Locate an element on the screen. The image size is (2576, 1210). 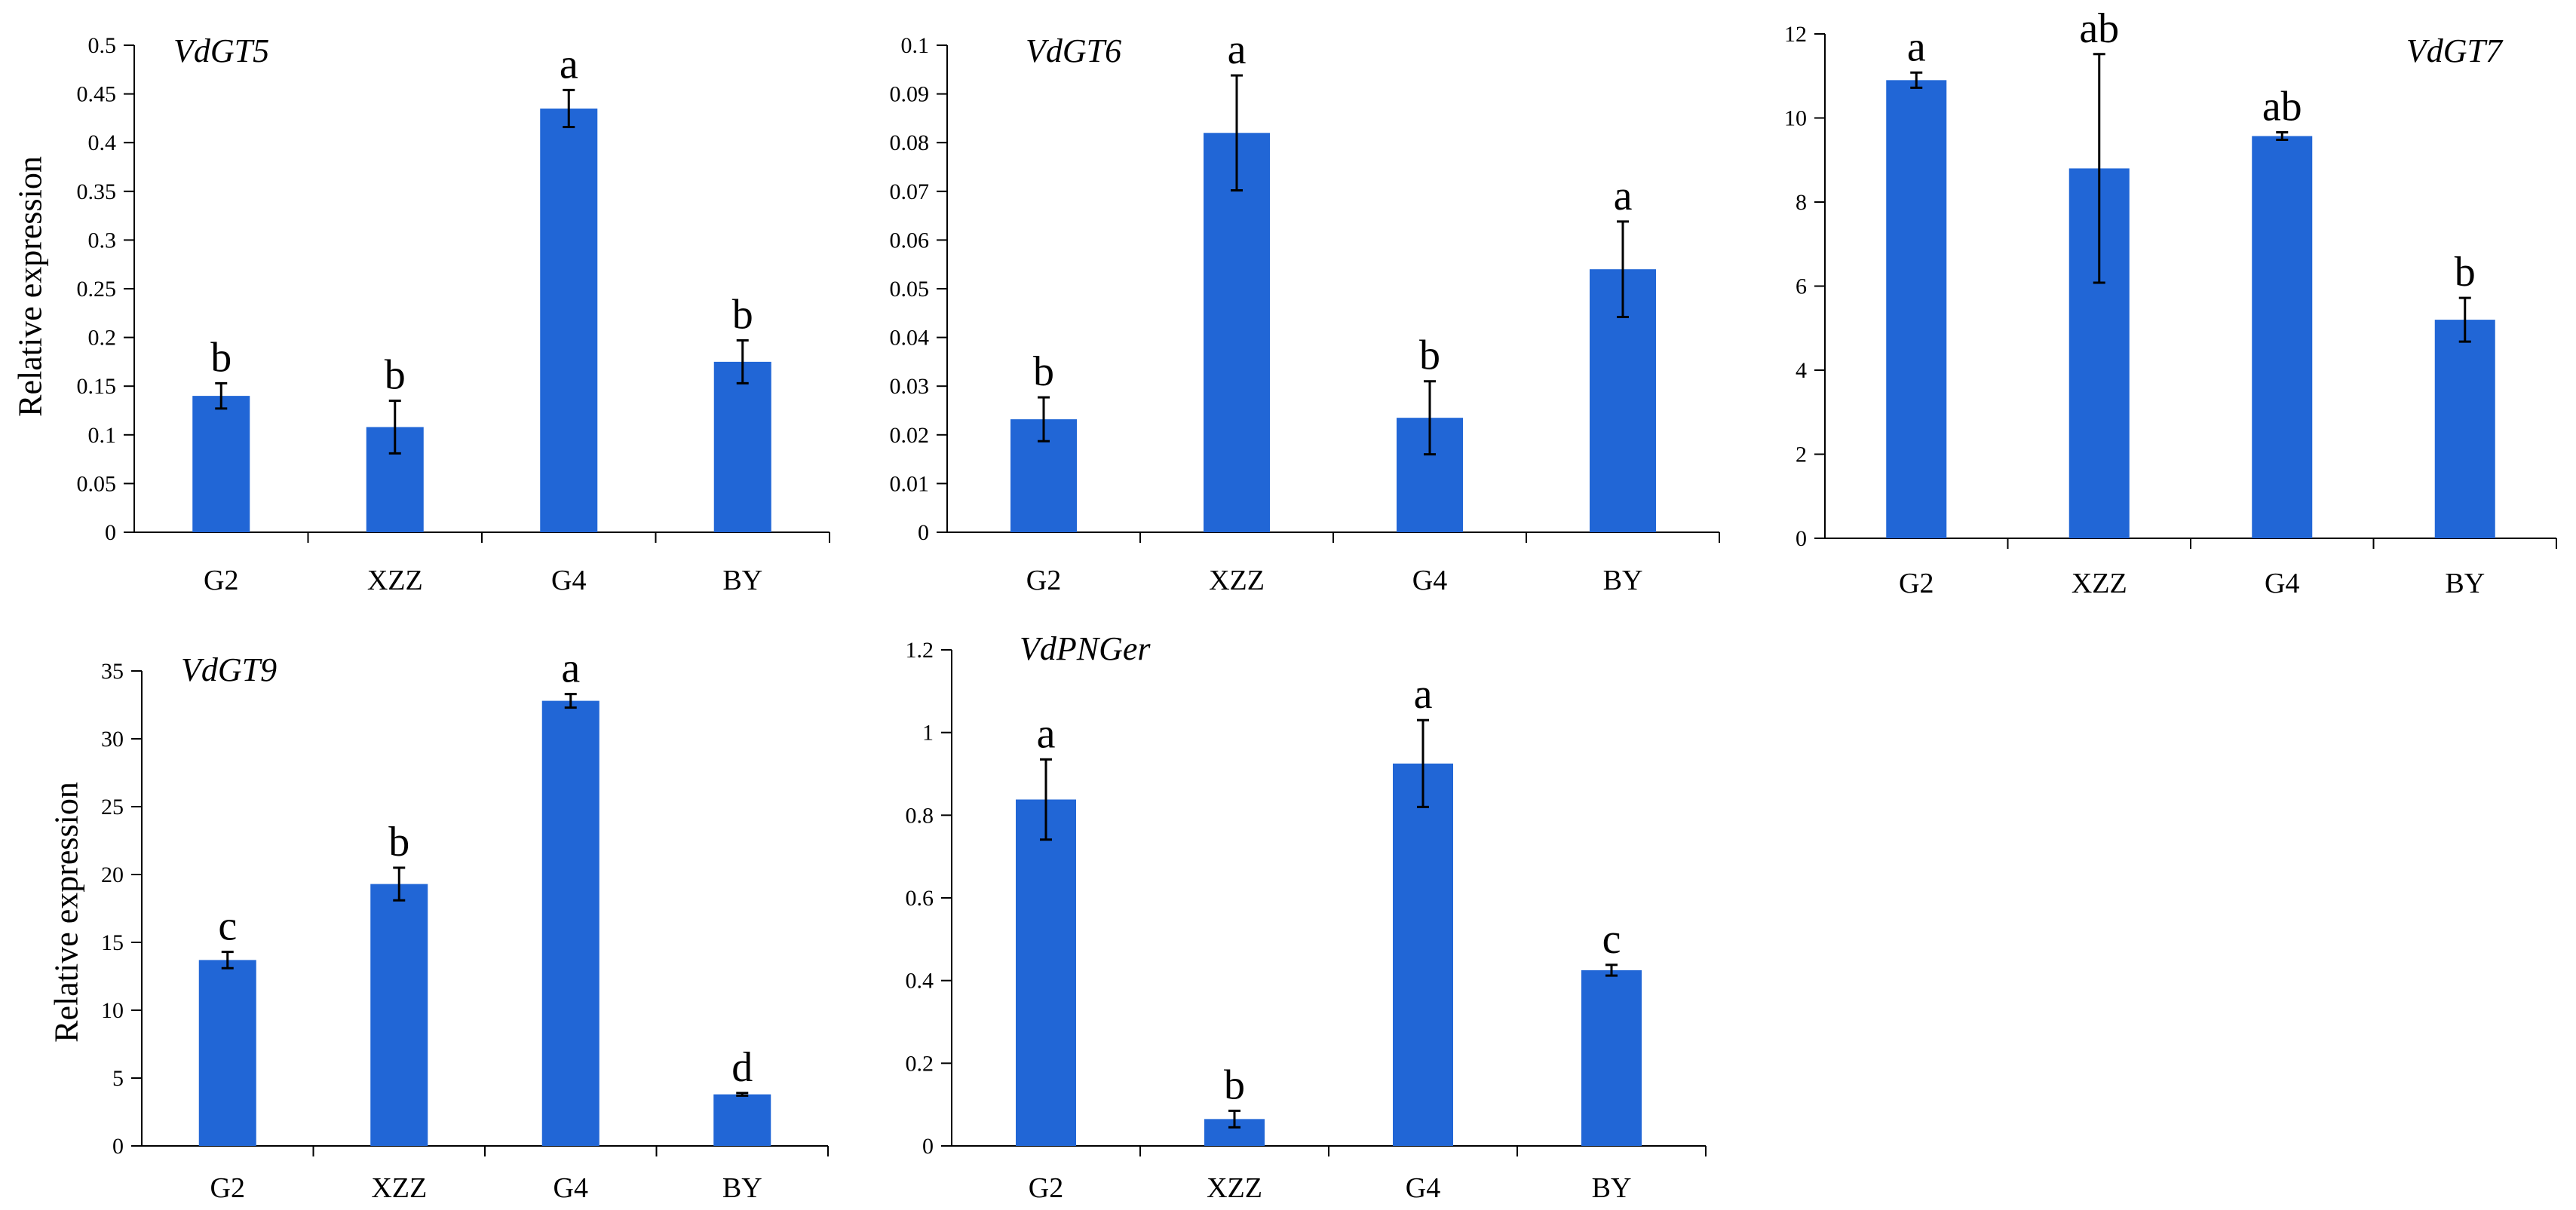
y-tick-label: 0.02 is located at coordinates (910, 435).